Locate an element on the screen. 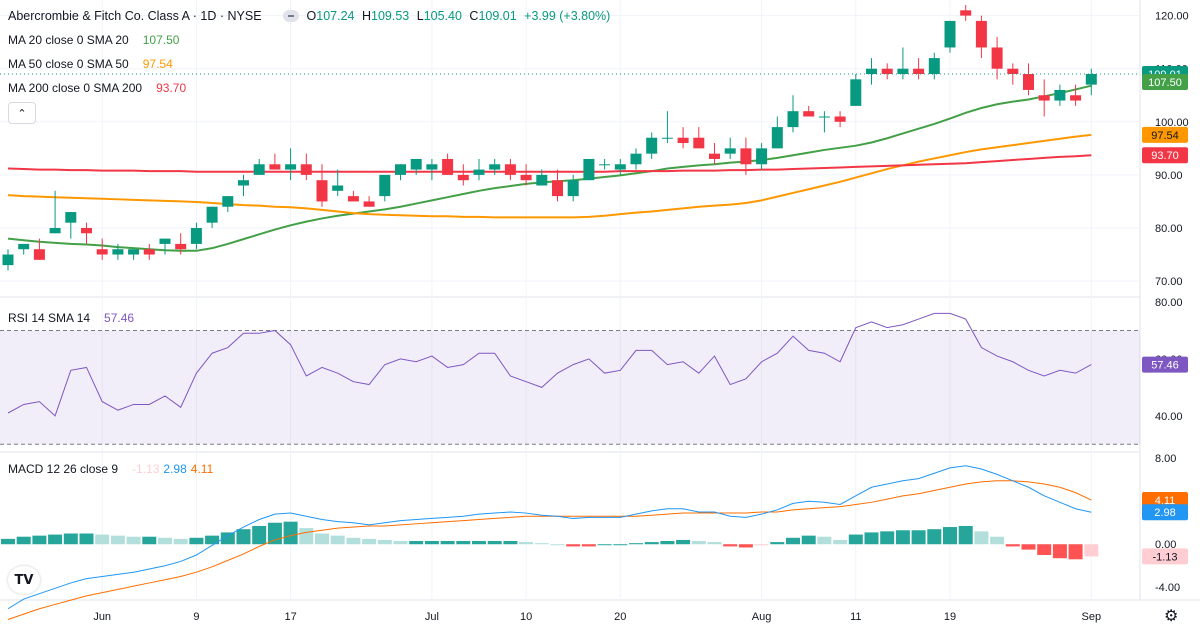  tradingview-logo: TV is located at coordinates (24, 580).